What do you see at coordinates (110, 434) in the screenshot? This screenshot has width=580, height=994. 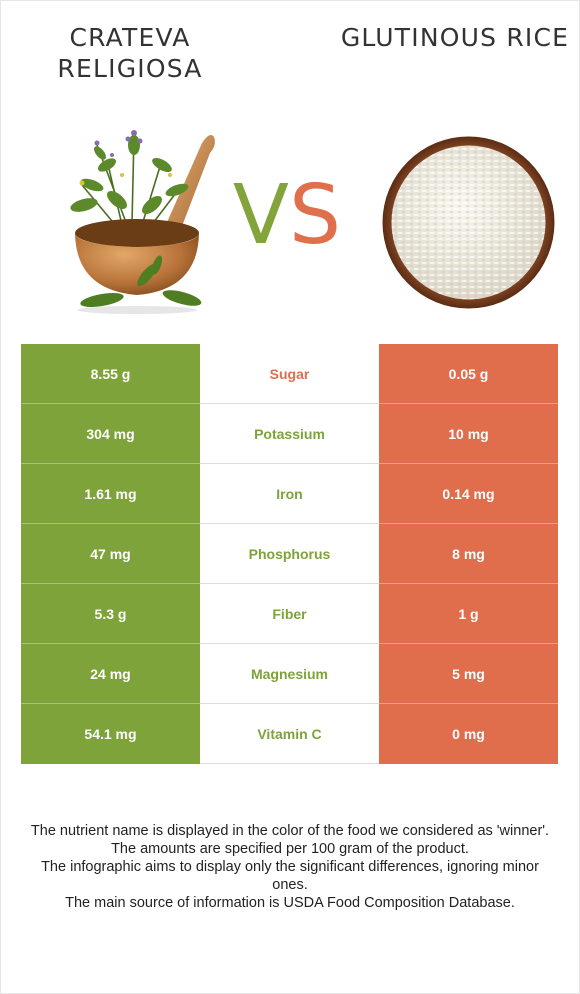 I see `left-value: 304 mg` at bounding box center [110, 434].